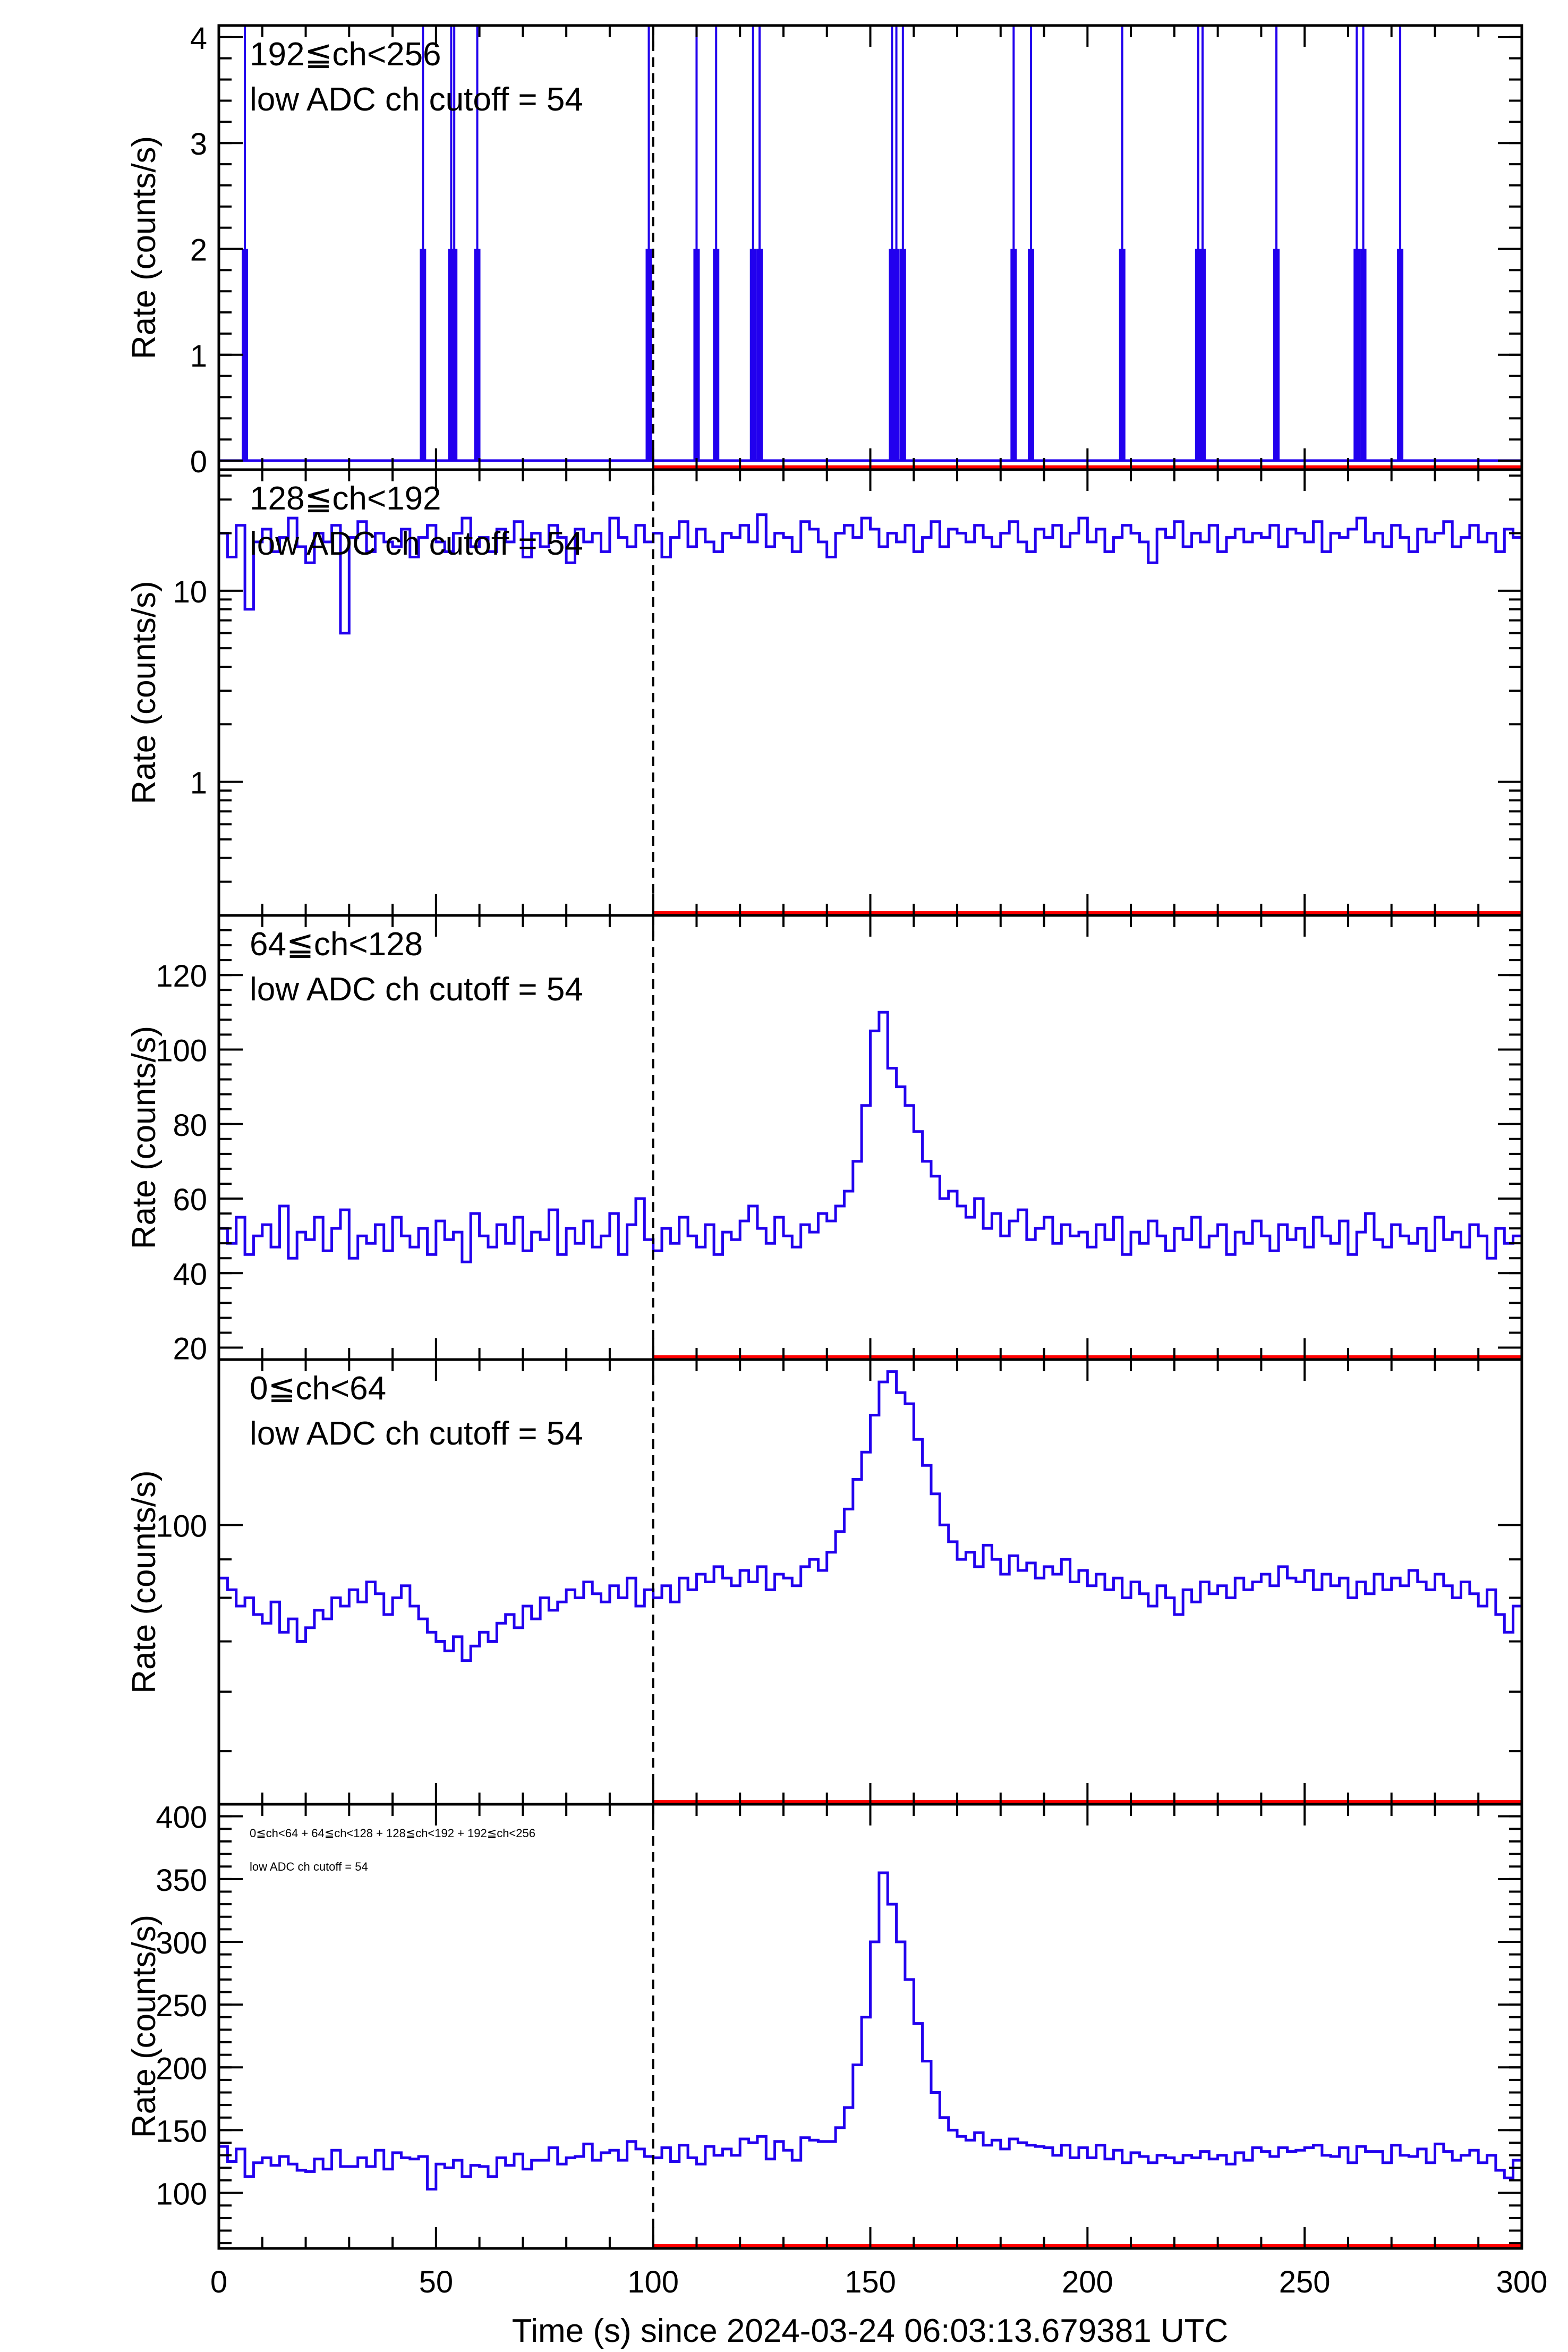  Describe the element at coordinates (190, 1274) in the screenshot. I see `y-tick-label: 40` at that location.